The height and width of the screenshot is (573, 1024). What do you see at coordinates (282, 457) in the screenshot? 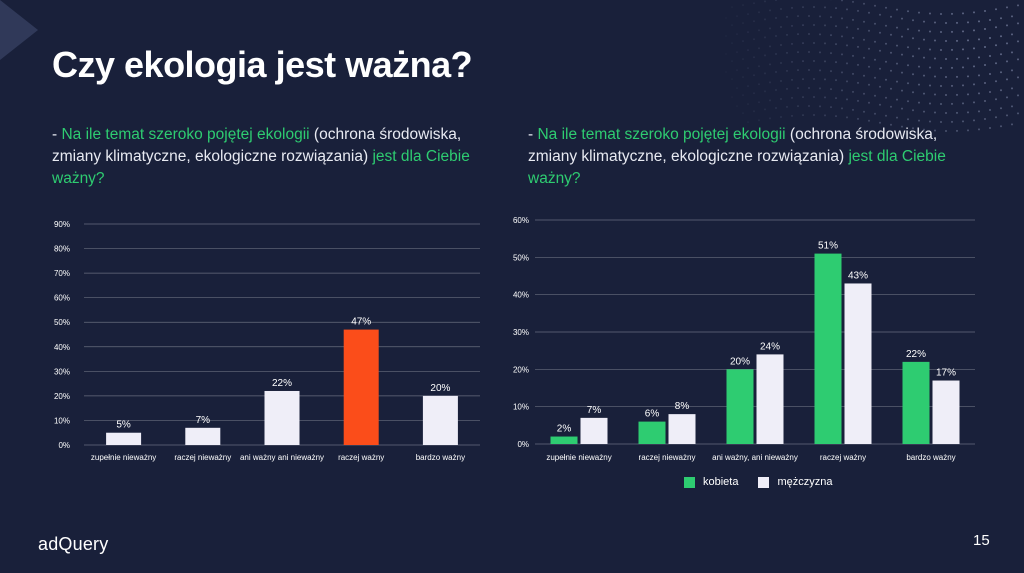
I see `category-label: ani ważny ani nieważny` at bounding box center [282, 457].